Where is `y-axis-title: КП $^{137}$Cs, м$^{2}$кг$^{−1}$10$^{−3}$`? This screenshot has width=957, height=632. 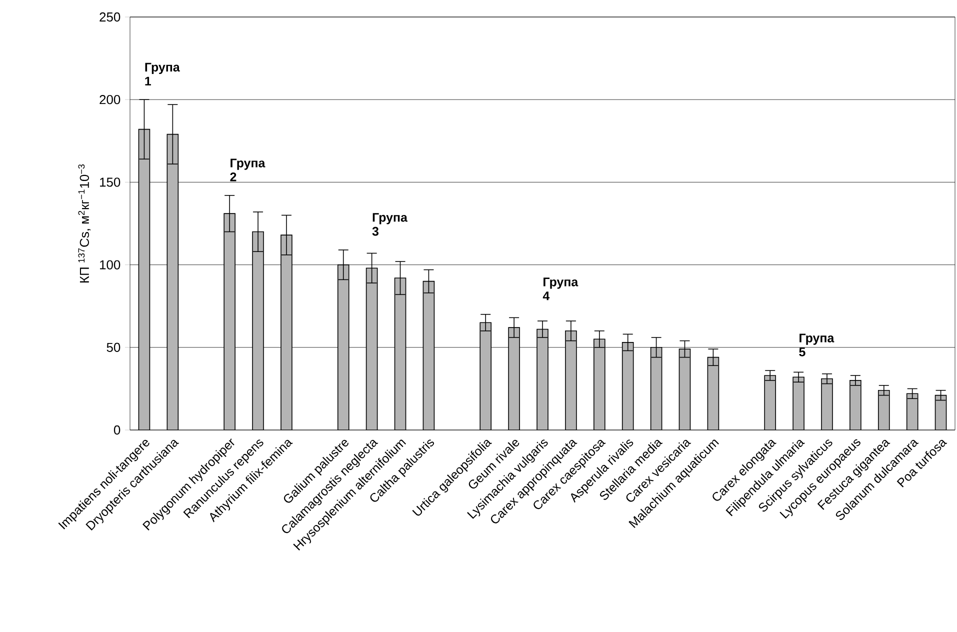
y-axis-title: КП $^{137}$Cs, м$^{2}$кг$^{−1}$10$^{−3}$ is located at coordinates (84, 223).